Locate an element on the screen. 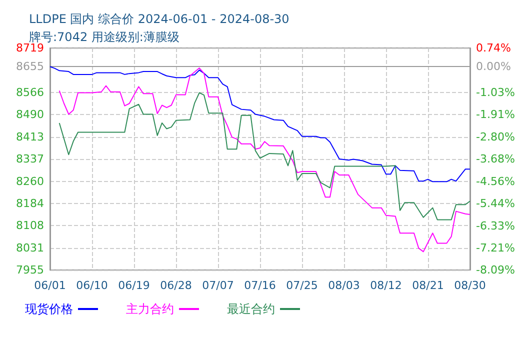  x-tick-label: 07/25 is located at coordinates (302, 285).